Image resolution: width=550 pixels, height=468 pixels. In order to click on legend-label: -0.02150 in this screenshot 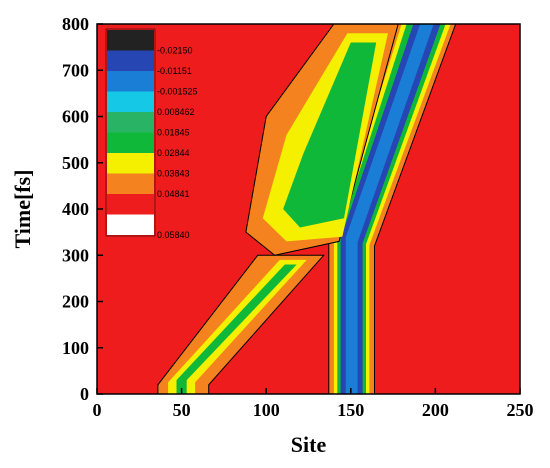, I will do `click(175, 51)`.